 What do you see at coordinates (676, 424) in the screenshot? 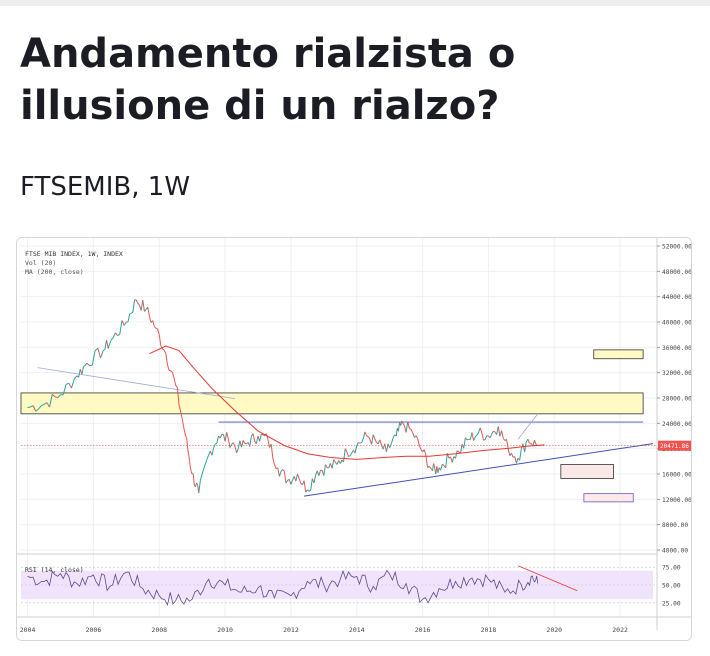
I see `price-tick-label: 24000.00` at bounding box center [676, 424].